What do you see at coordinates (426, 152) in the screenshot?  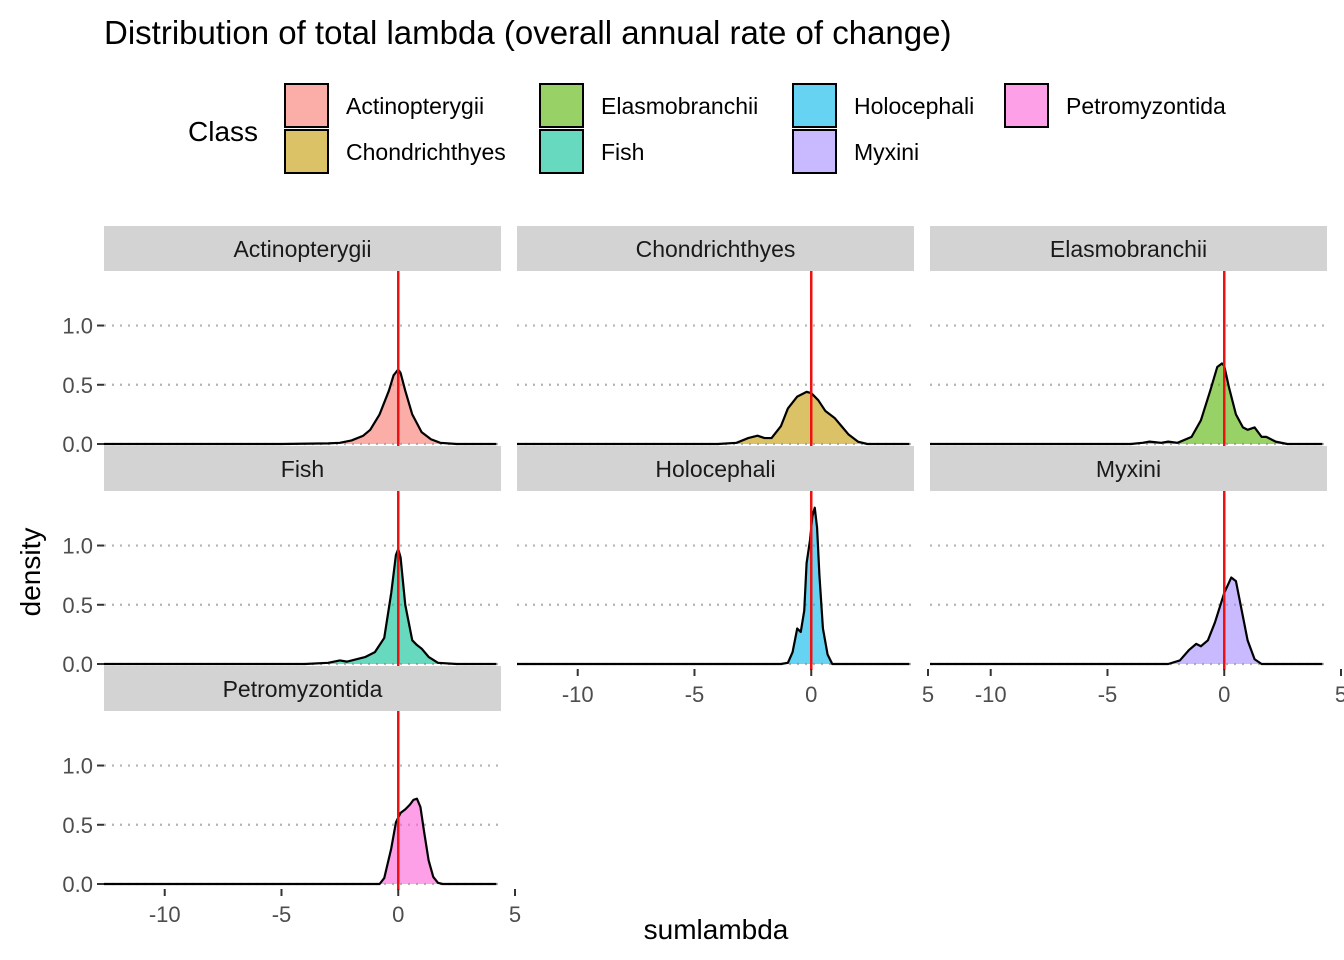 I see `legend-label-chondrichthyes: Chondrichthyes` at bounding box center [426, 152].